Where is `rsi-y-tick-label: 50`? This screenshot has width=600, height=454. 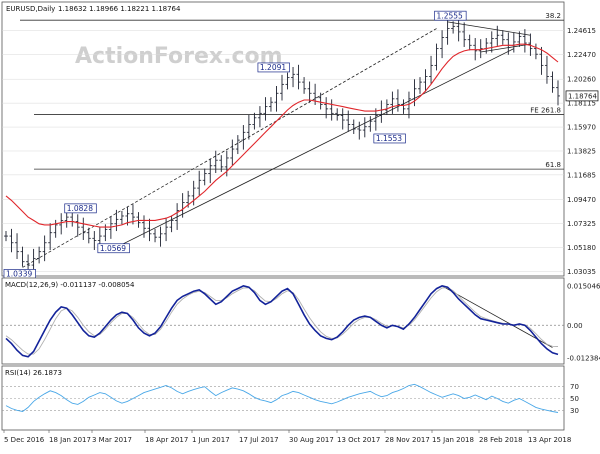
rsi-y-tick-label: 50 is located at coordinates (574, 399).